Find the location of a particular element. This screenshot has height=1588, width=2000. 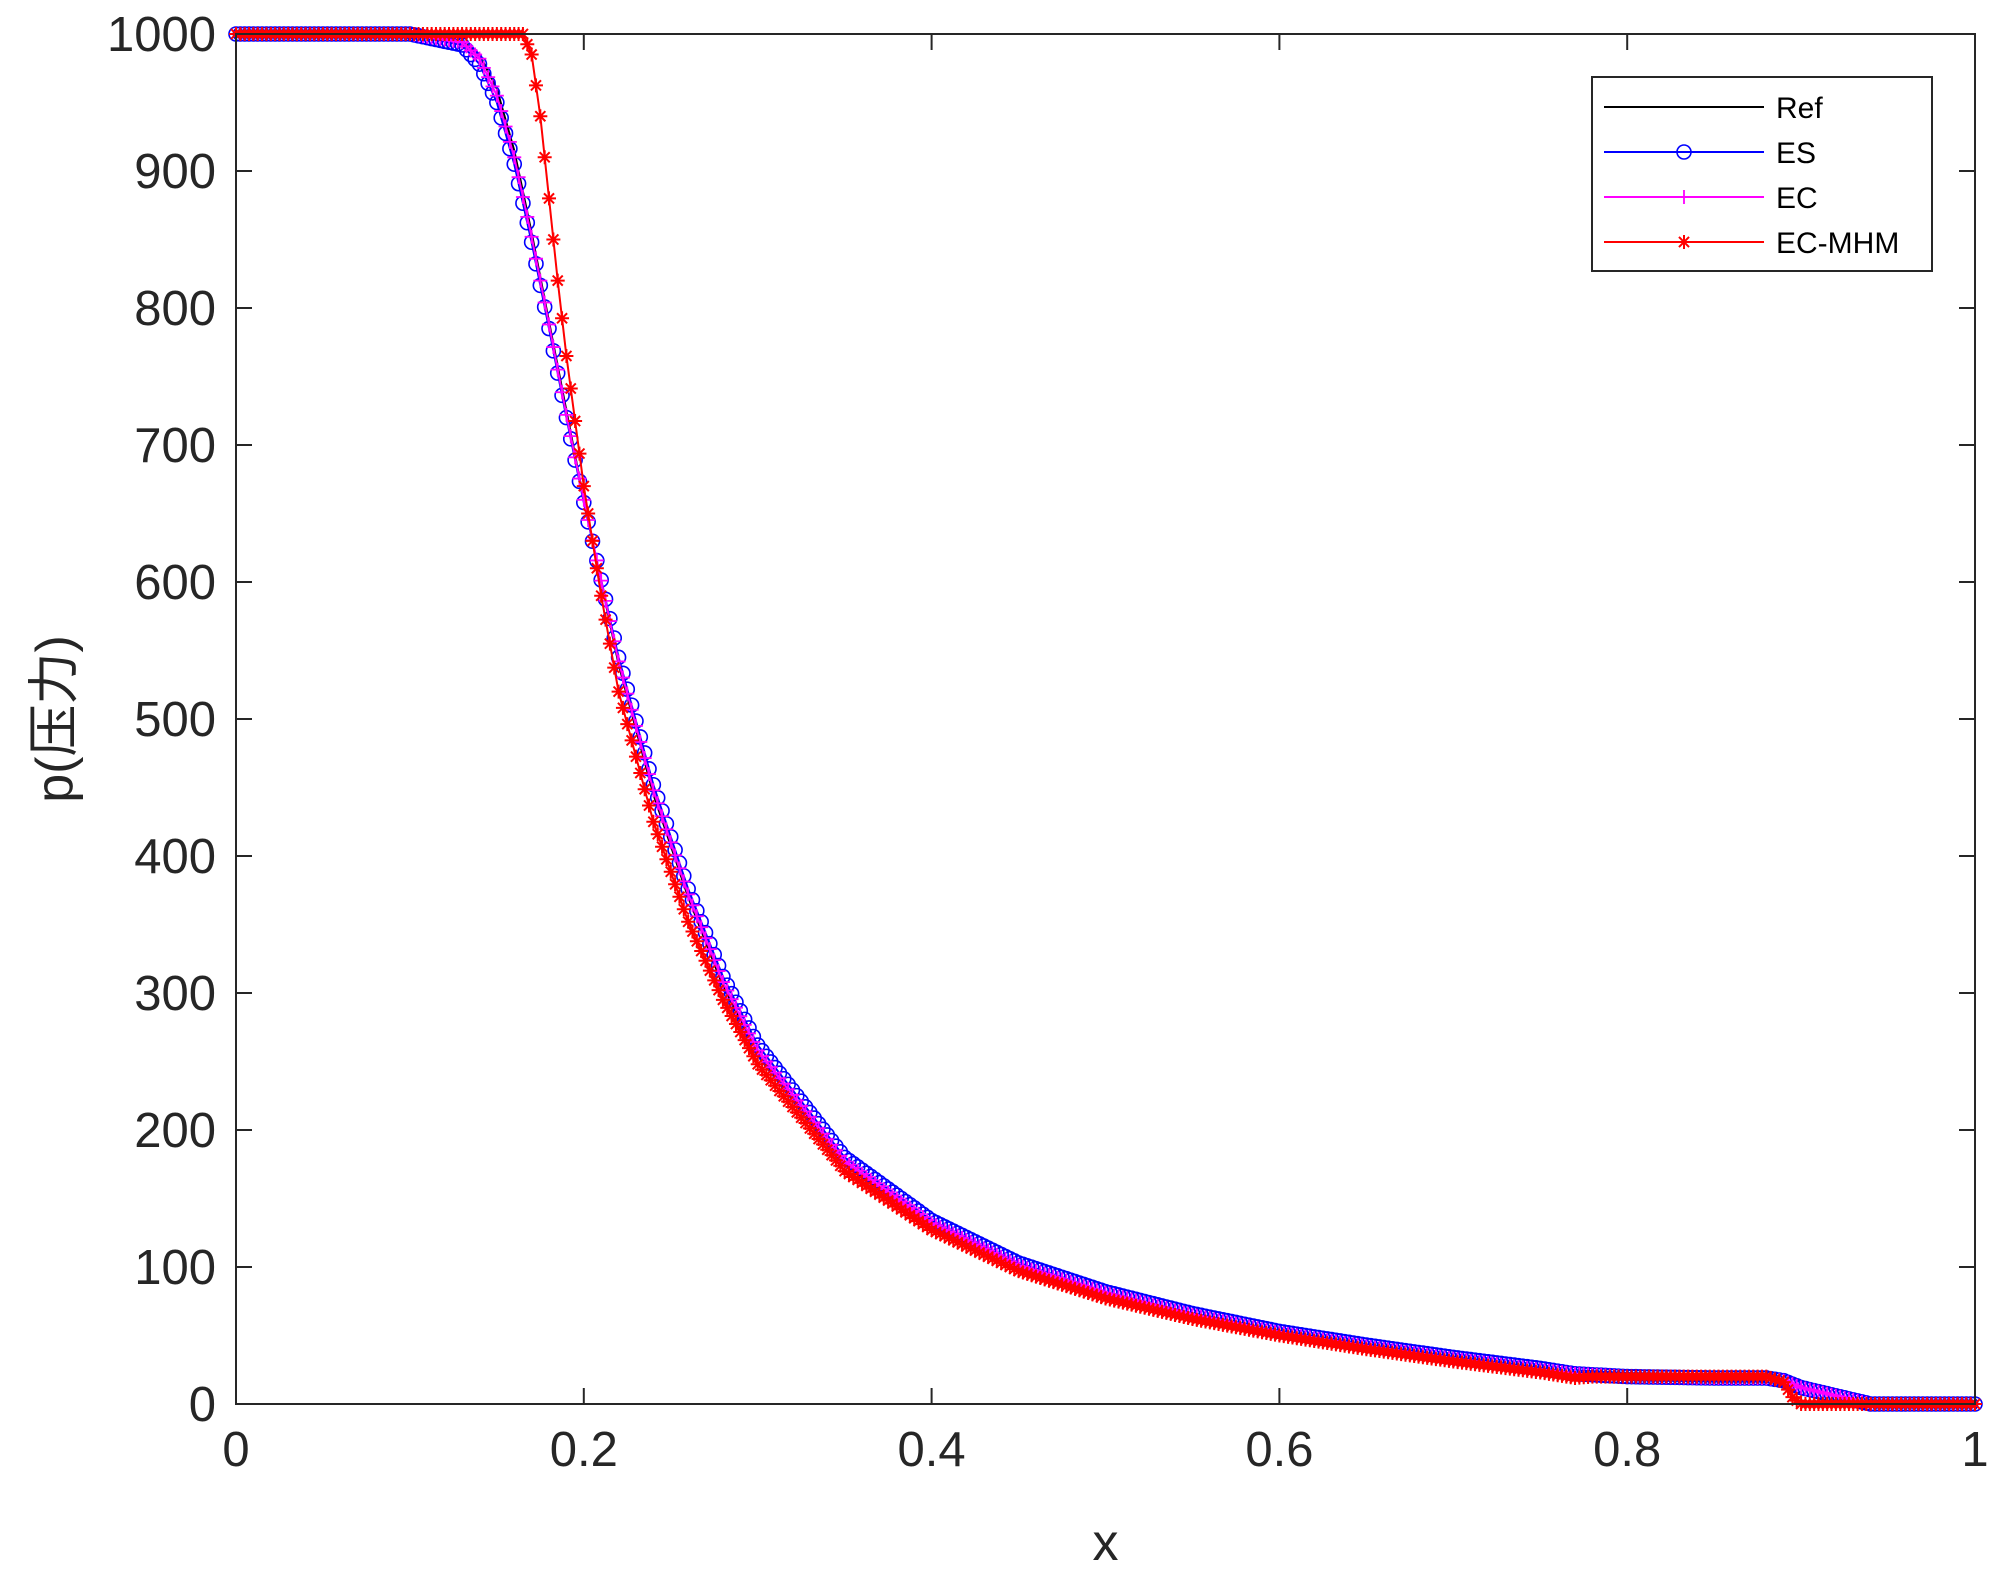

y-tick-label: 600 is located at coordinates (175, 583).